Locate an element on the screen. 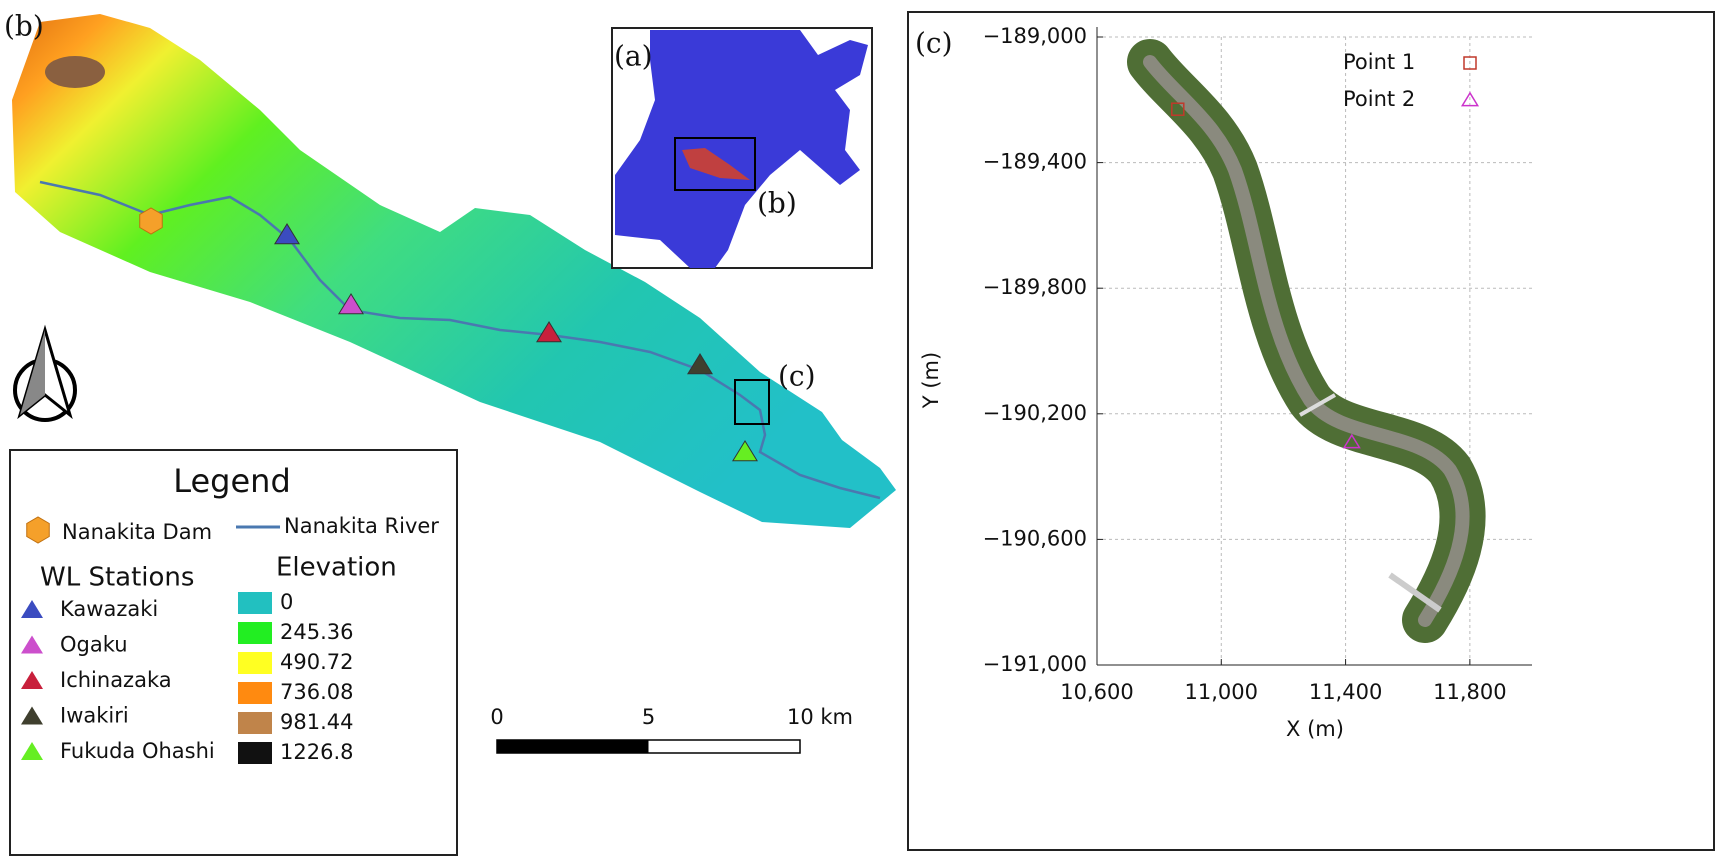  scale-label: 10 km is located at coordinates (820, 717).